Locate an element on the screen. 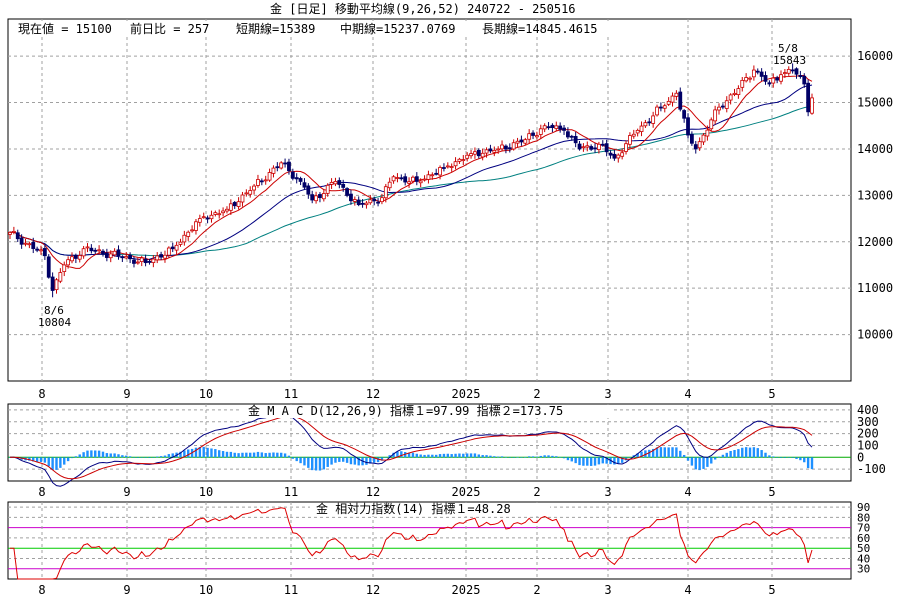 This screenshot has height=600, width=900. macd-x-tick-label: 8 is located at coordinates (41, 492).